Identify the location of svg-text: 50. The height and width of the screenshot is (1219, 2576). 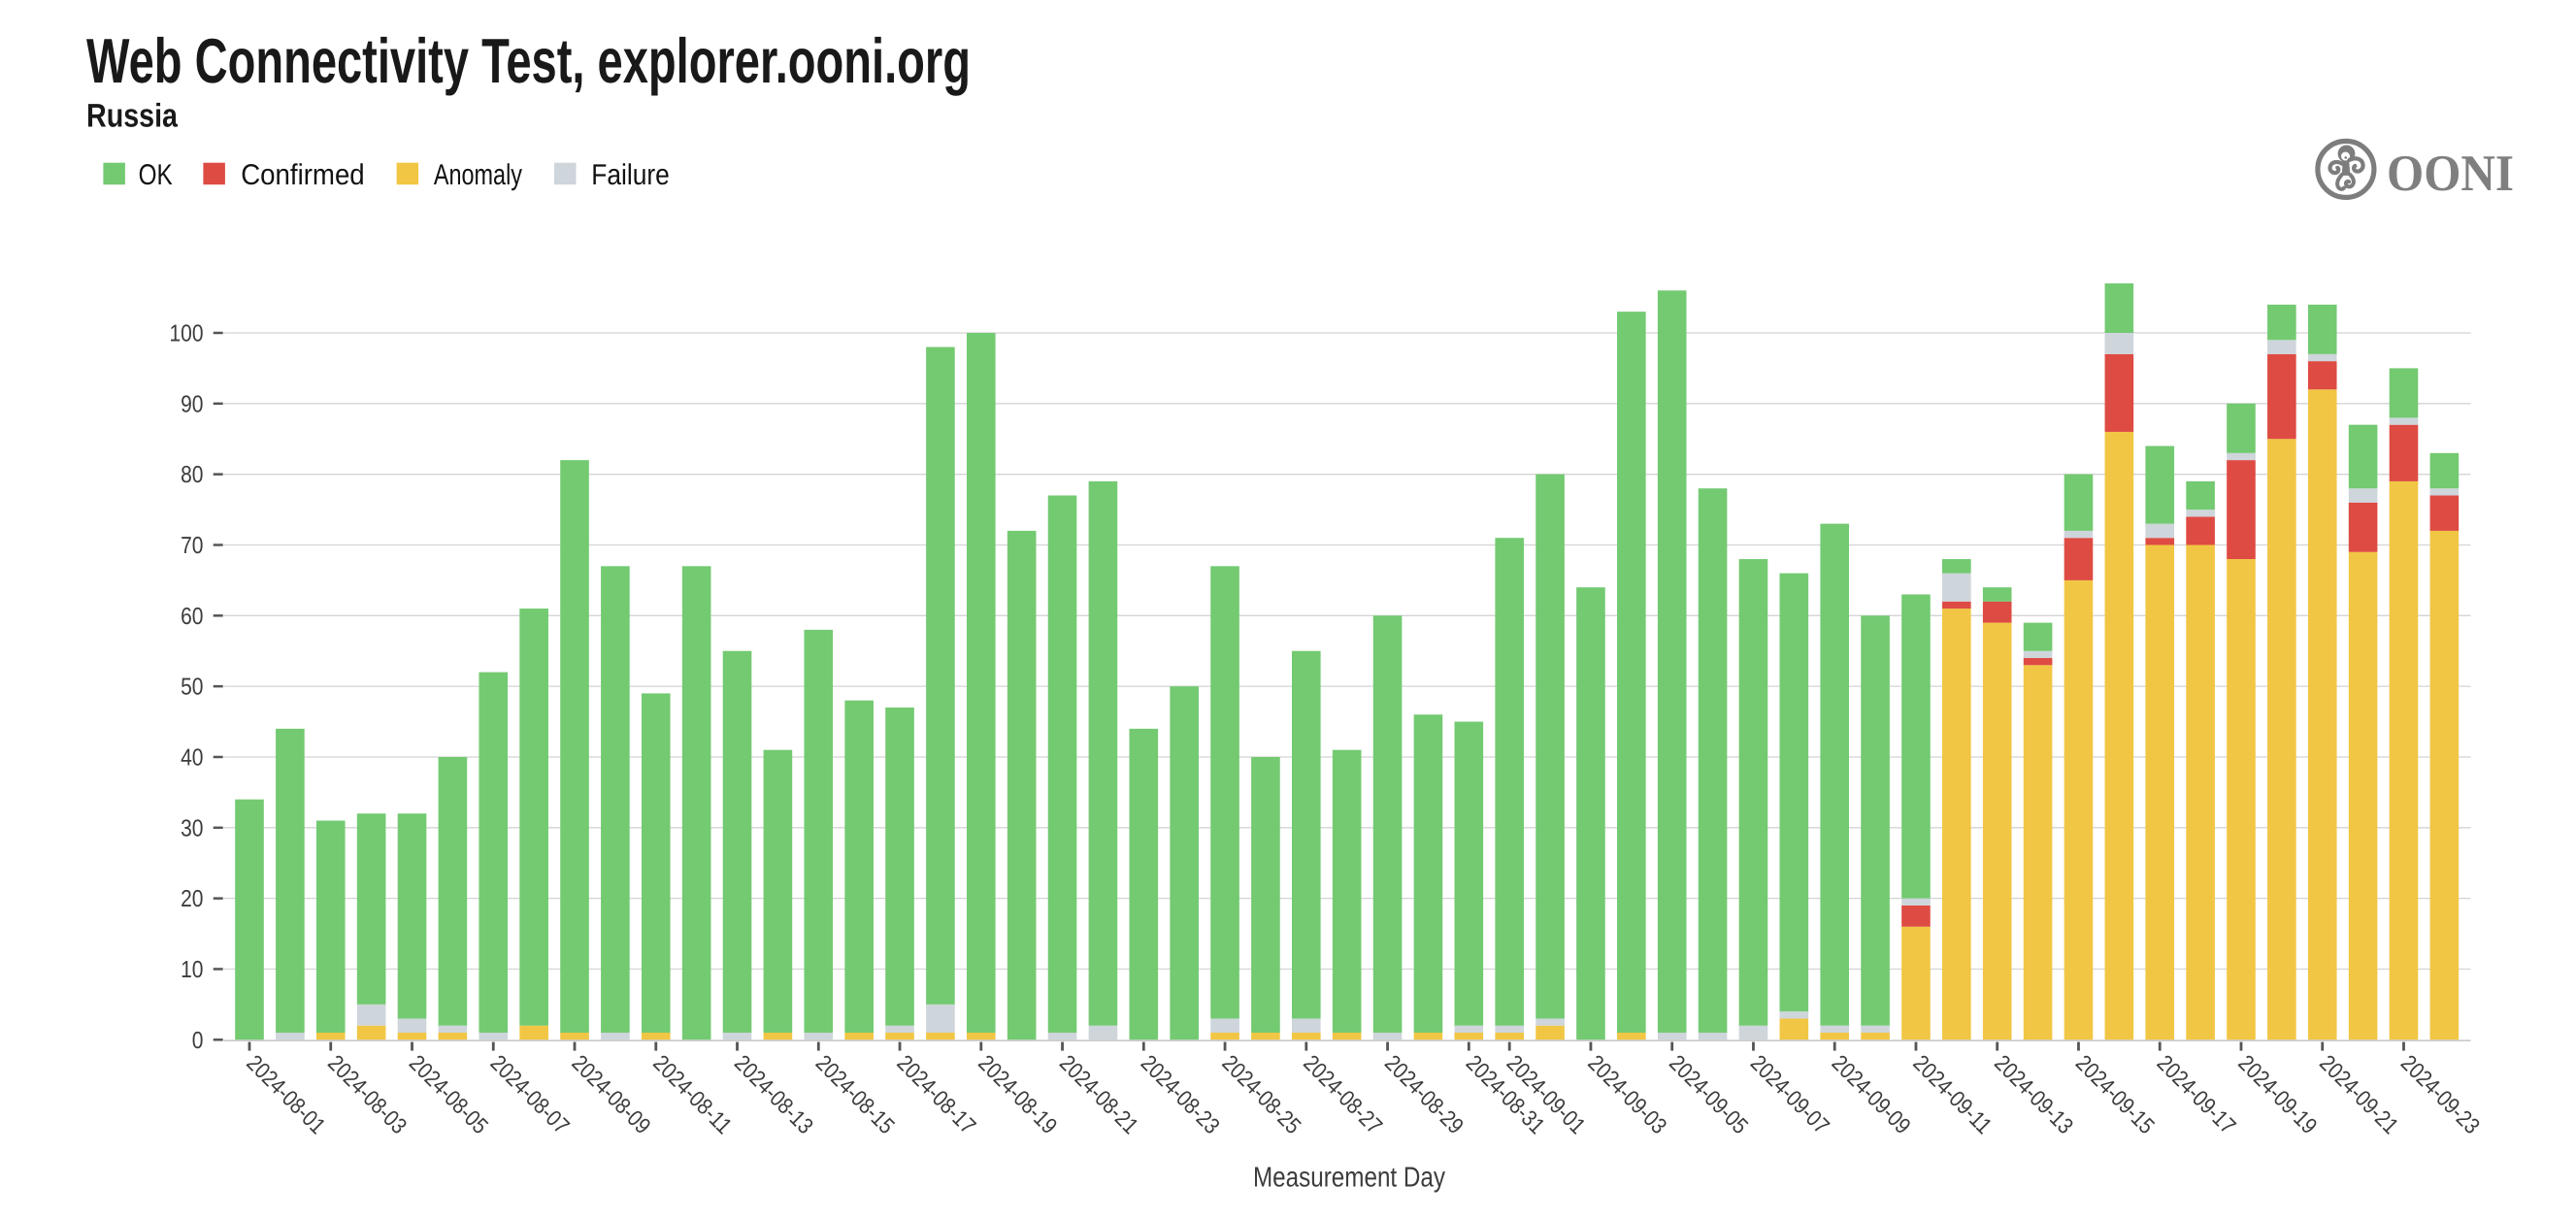
(192, 688).